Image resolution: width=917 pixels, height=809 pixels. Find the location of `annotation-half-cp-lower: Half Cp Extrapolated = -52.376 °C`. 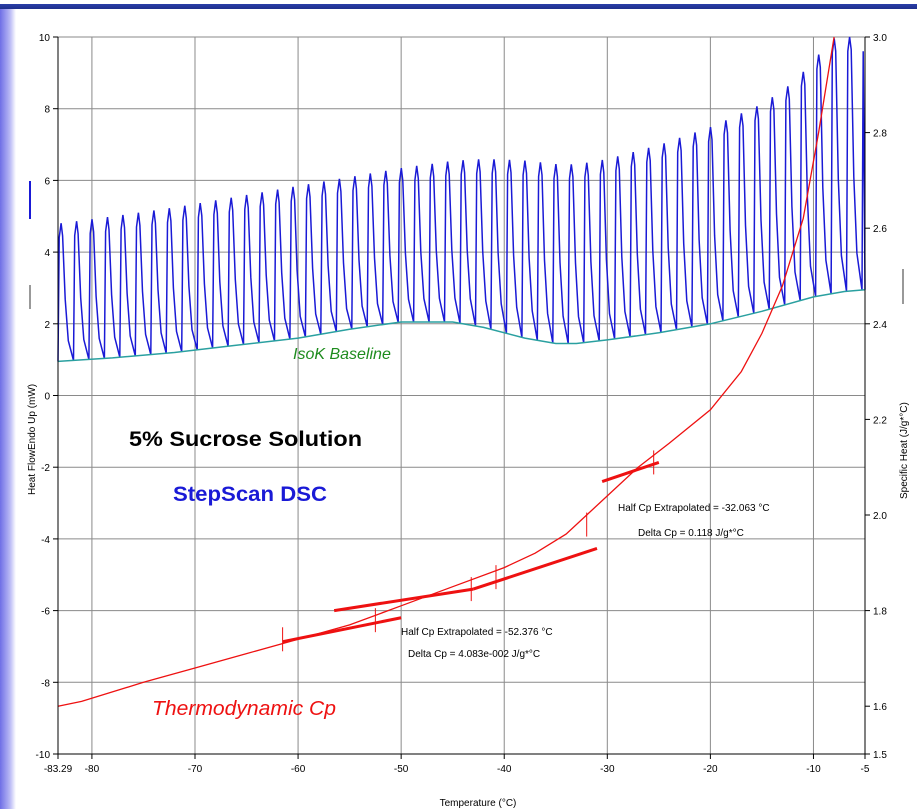

annotation-half-cp-lower: Half Cp Extrapolated = -52.376 °C is located at coordinates (477, 632).